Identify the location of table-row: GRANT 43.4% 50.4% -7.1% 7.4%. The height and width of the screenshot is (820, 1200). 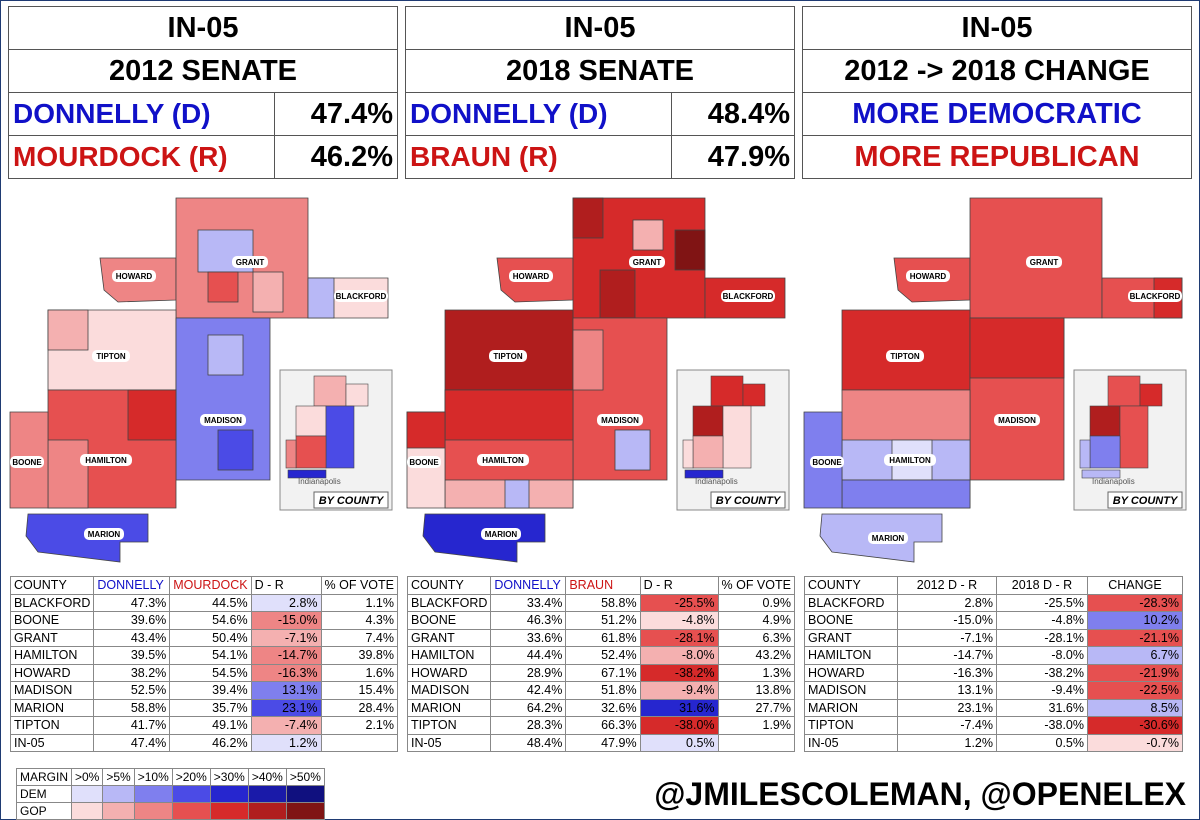
(204, 637).